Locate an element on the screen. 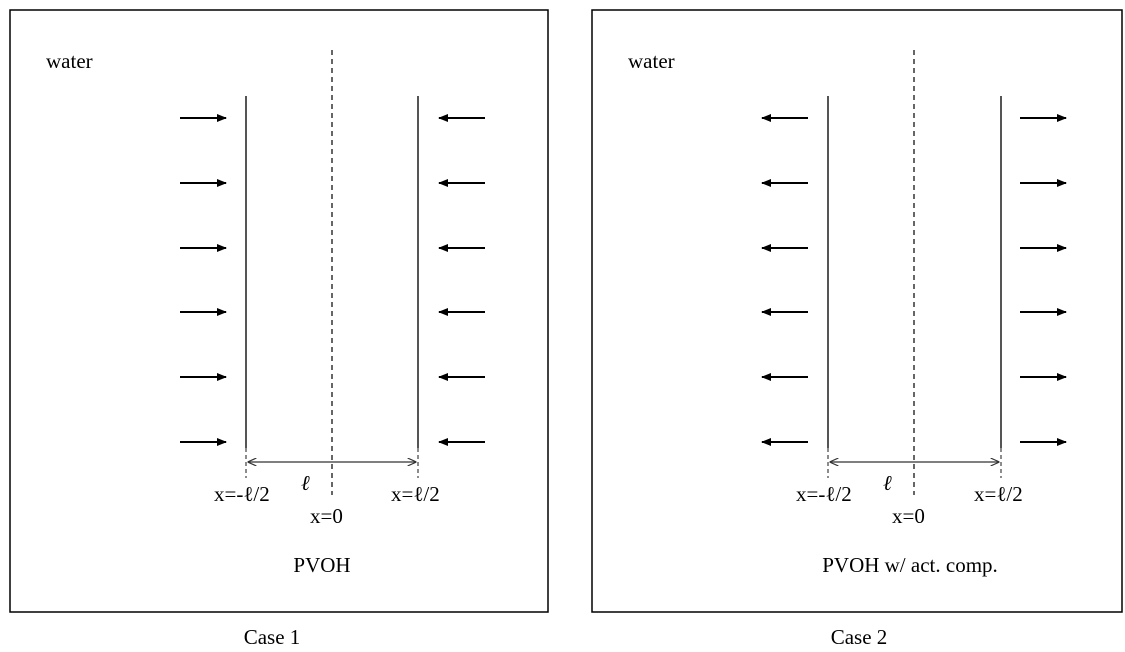 Image resolution: width=1125 pixels, height=652 pixels. inward-arrows-left is located at coordinates (203, 280).